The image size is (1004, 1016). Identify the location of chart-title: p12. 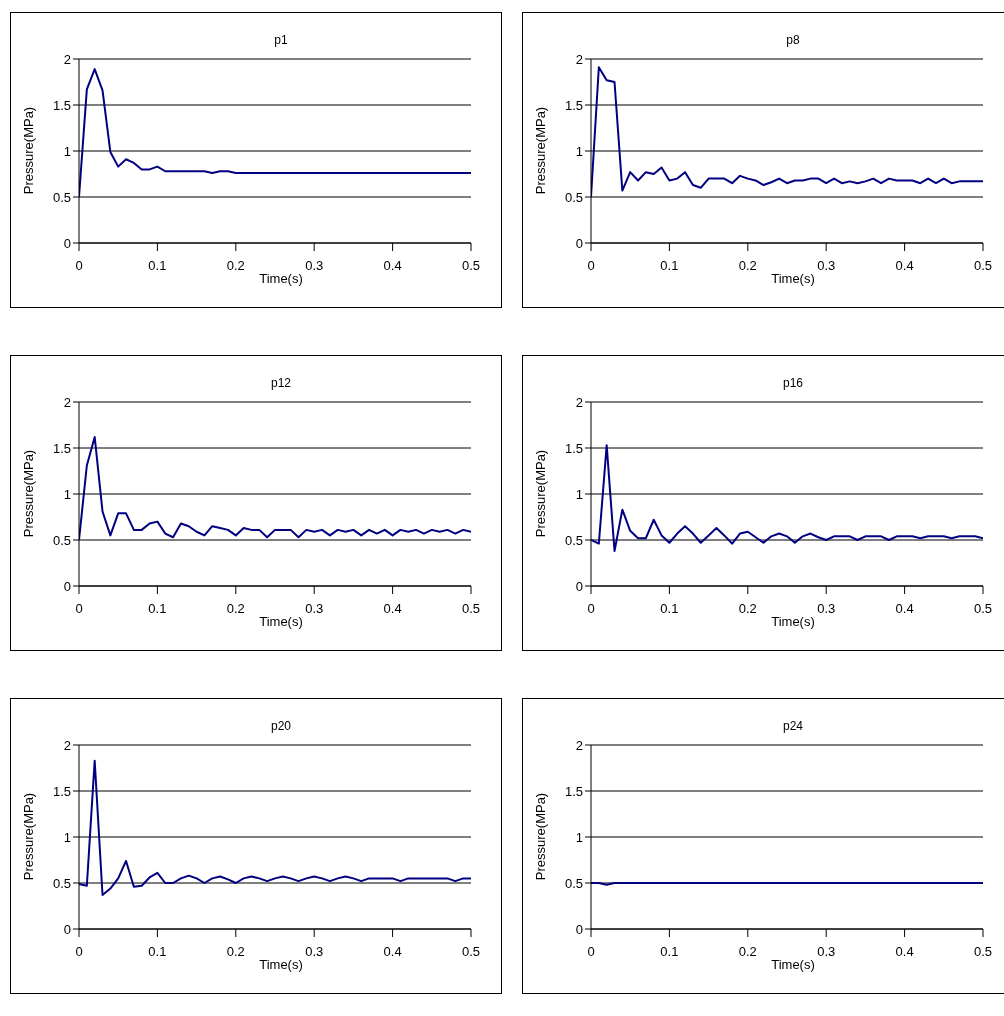
(281, 383).